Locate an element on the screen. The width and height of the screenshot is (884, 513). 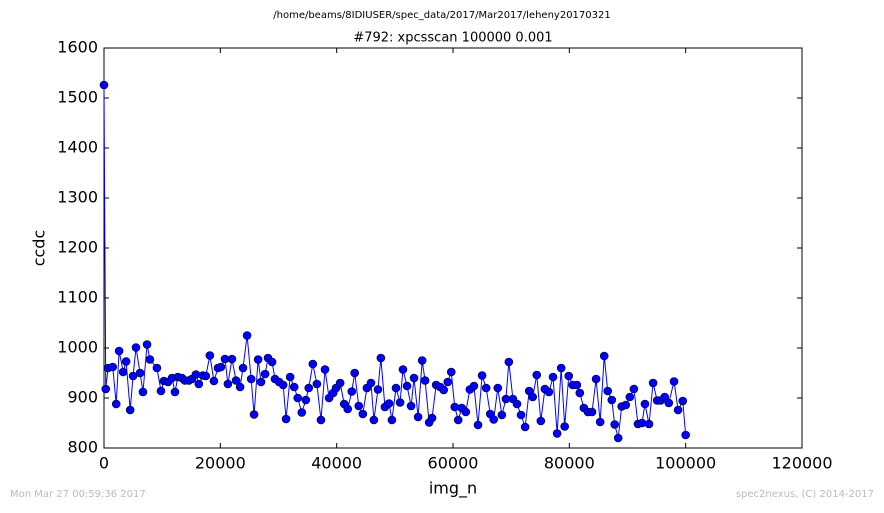
x-tick-label: 80000 is located at coordinates (569, 463).